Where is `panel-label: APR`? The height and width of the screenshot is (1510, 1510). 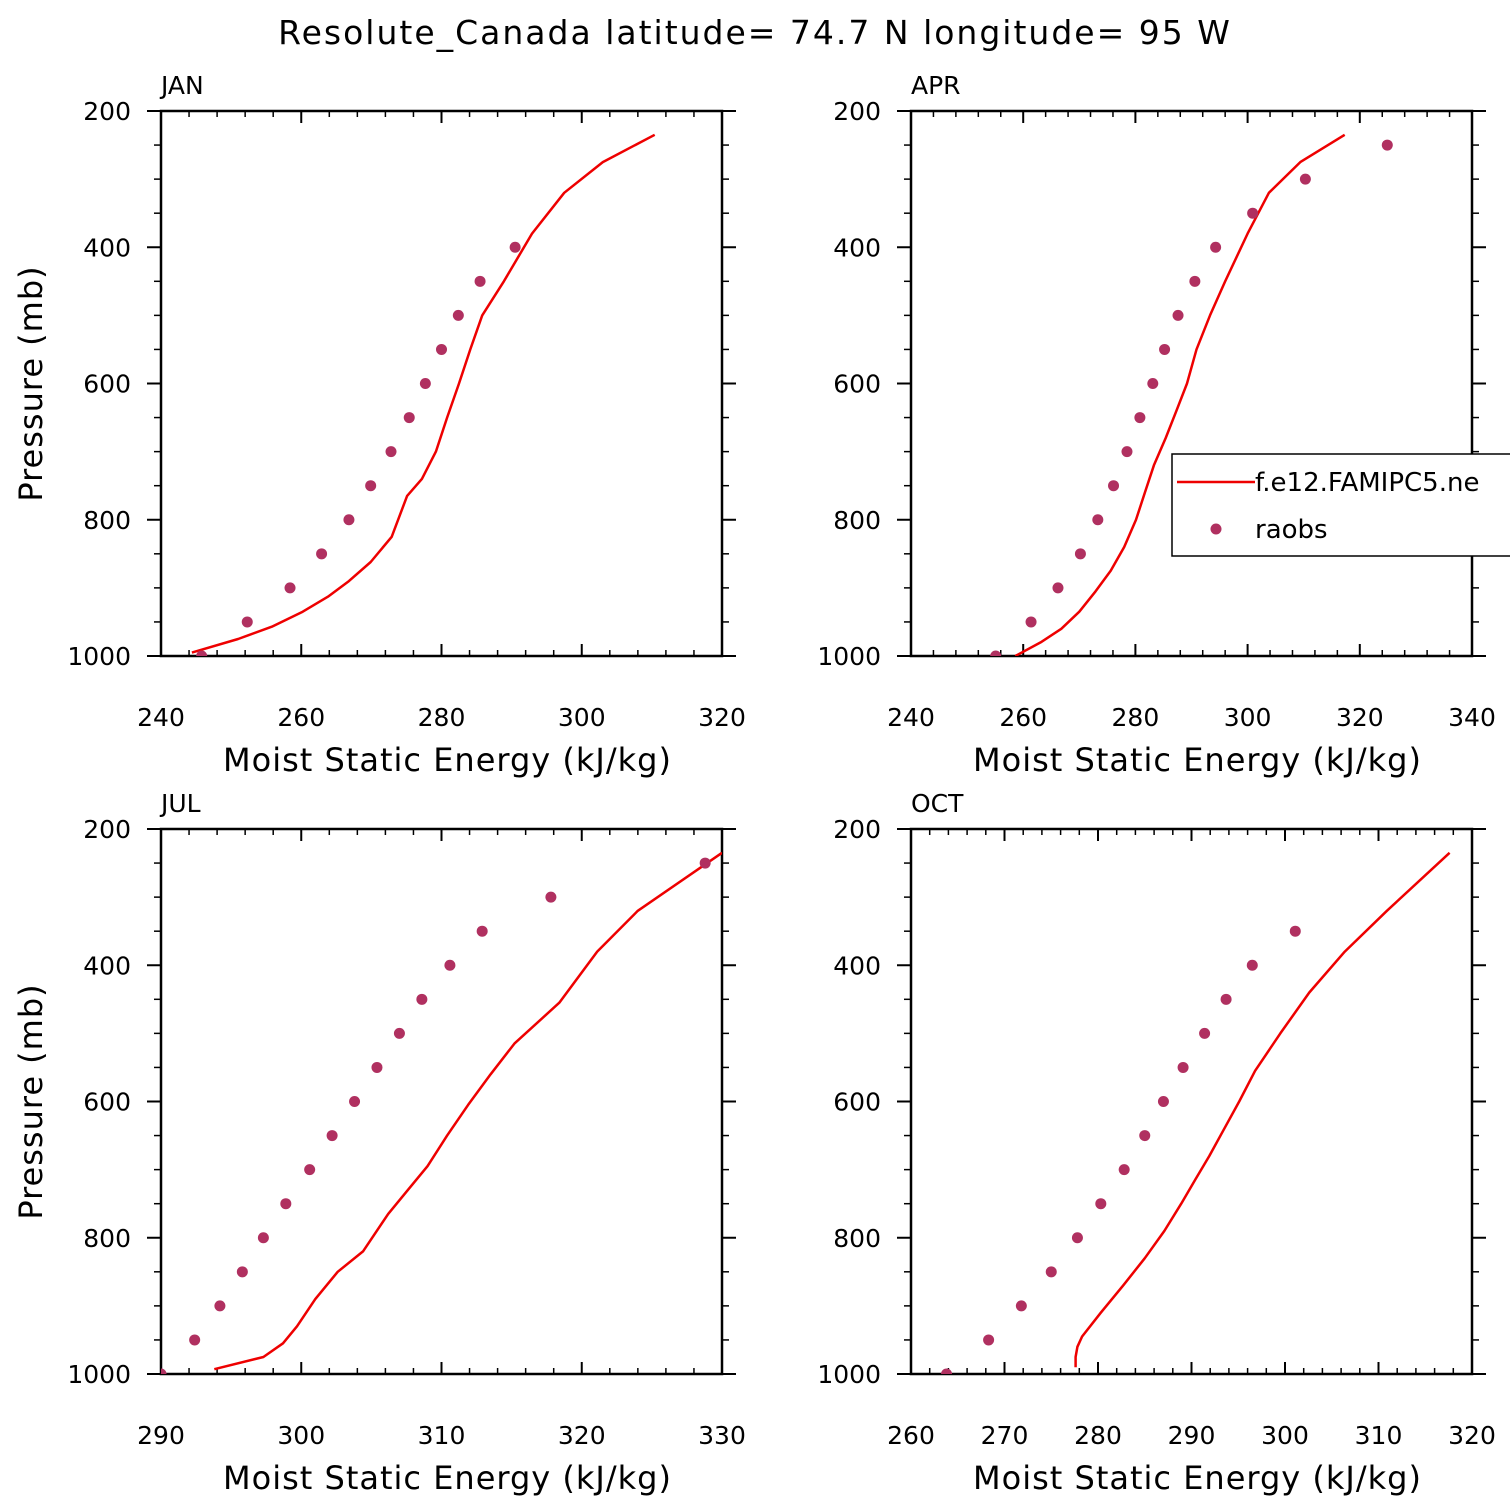 panel-label: APR is located at coordinates (936, 85).